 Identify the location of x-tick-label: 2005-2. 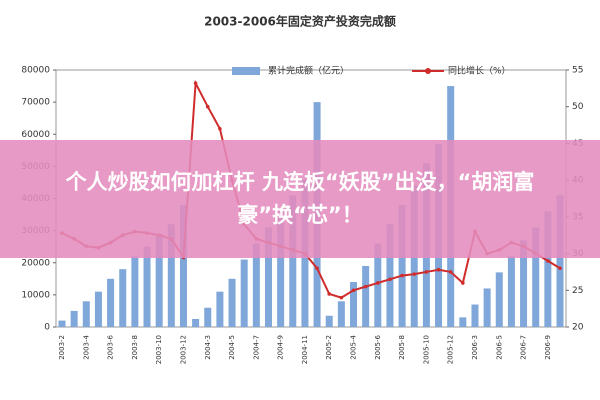
(329, 347).